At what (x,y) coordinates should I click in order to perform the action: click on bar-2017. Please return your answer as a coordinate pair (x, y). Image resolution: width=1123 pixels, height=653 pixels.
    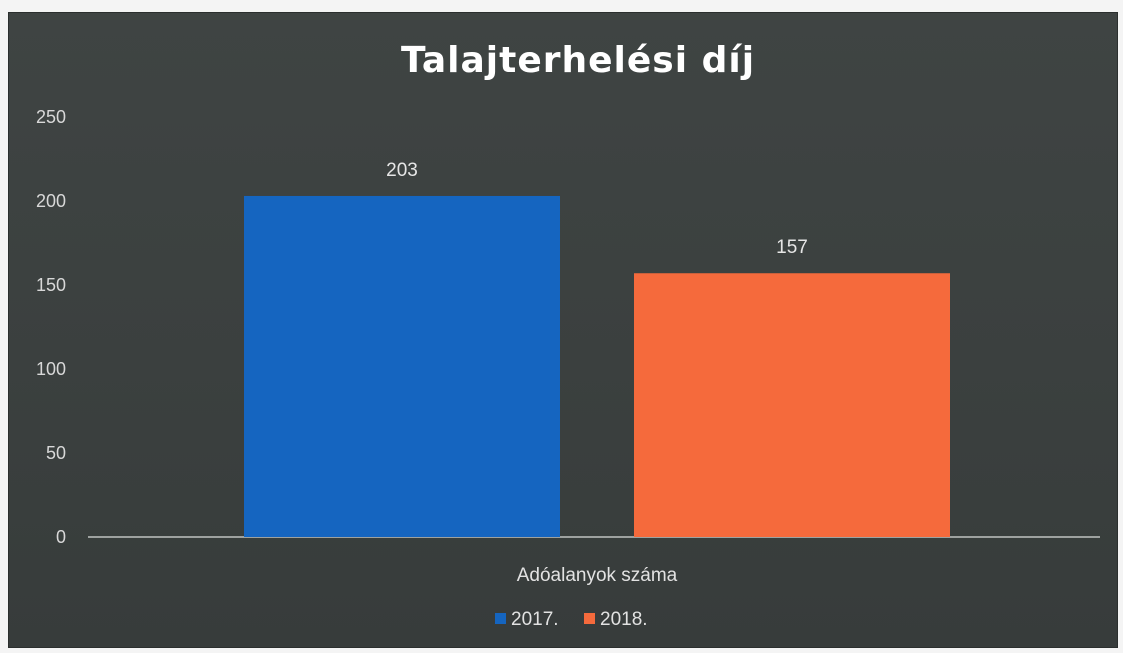
    Looking at the image, I should click on (402, 366).